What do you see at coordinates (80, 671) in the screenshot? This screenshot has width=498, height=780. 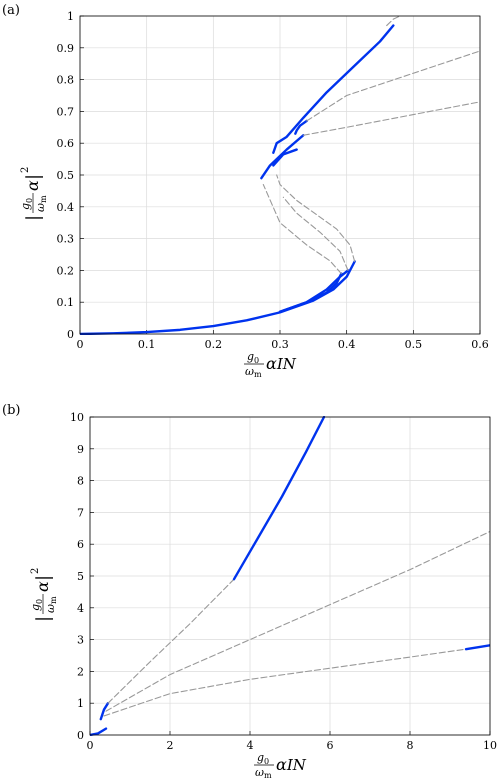 I see `y-tick-label: 2` at bounding box center [80, 671].